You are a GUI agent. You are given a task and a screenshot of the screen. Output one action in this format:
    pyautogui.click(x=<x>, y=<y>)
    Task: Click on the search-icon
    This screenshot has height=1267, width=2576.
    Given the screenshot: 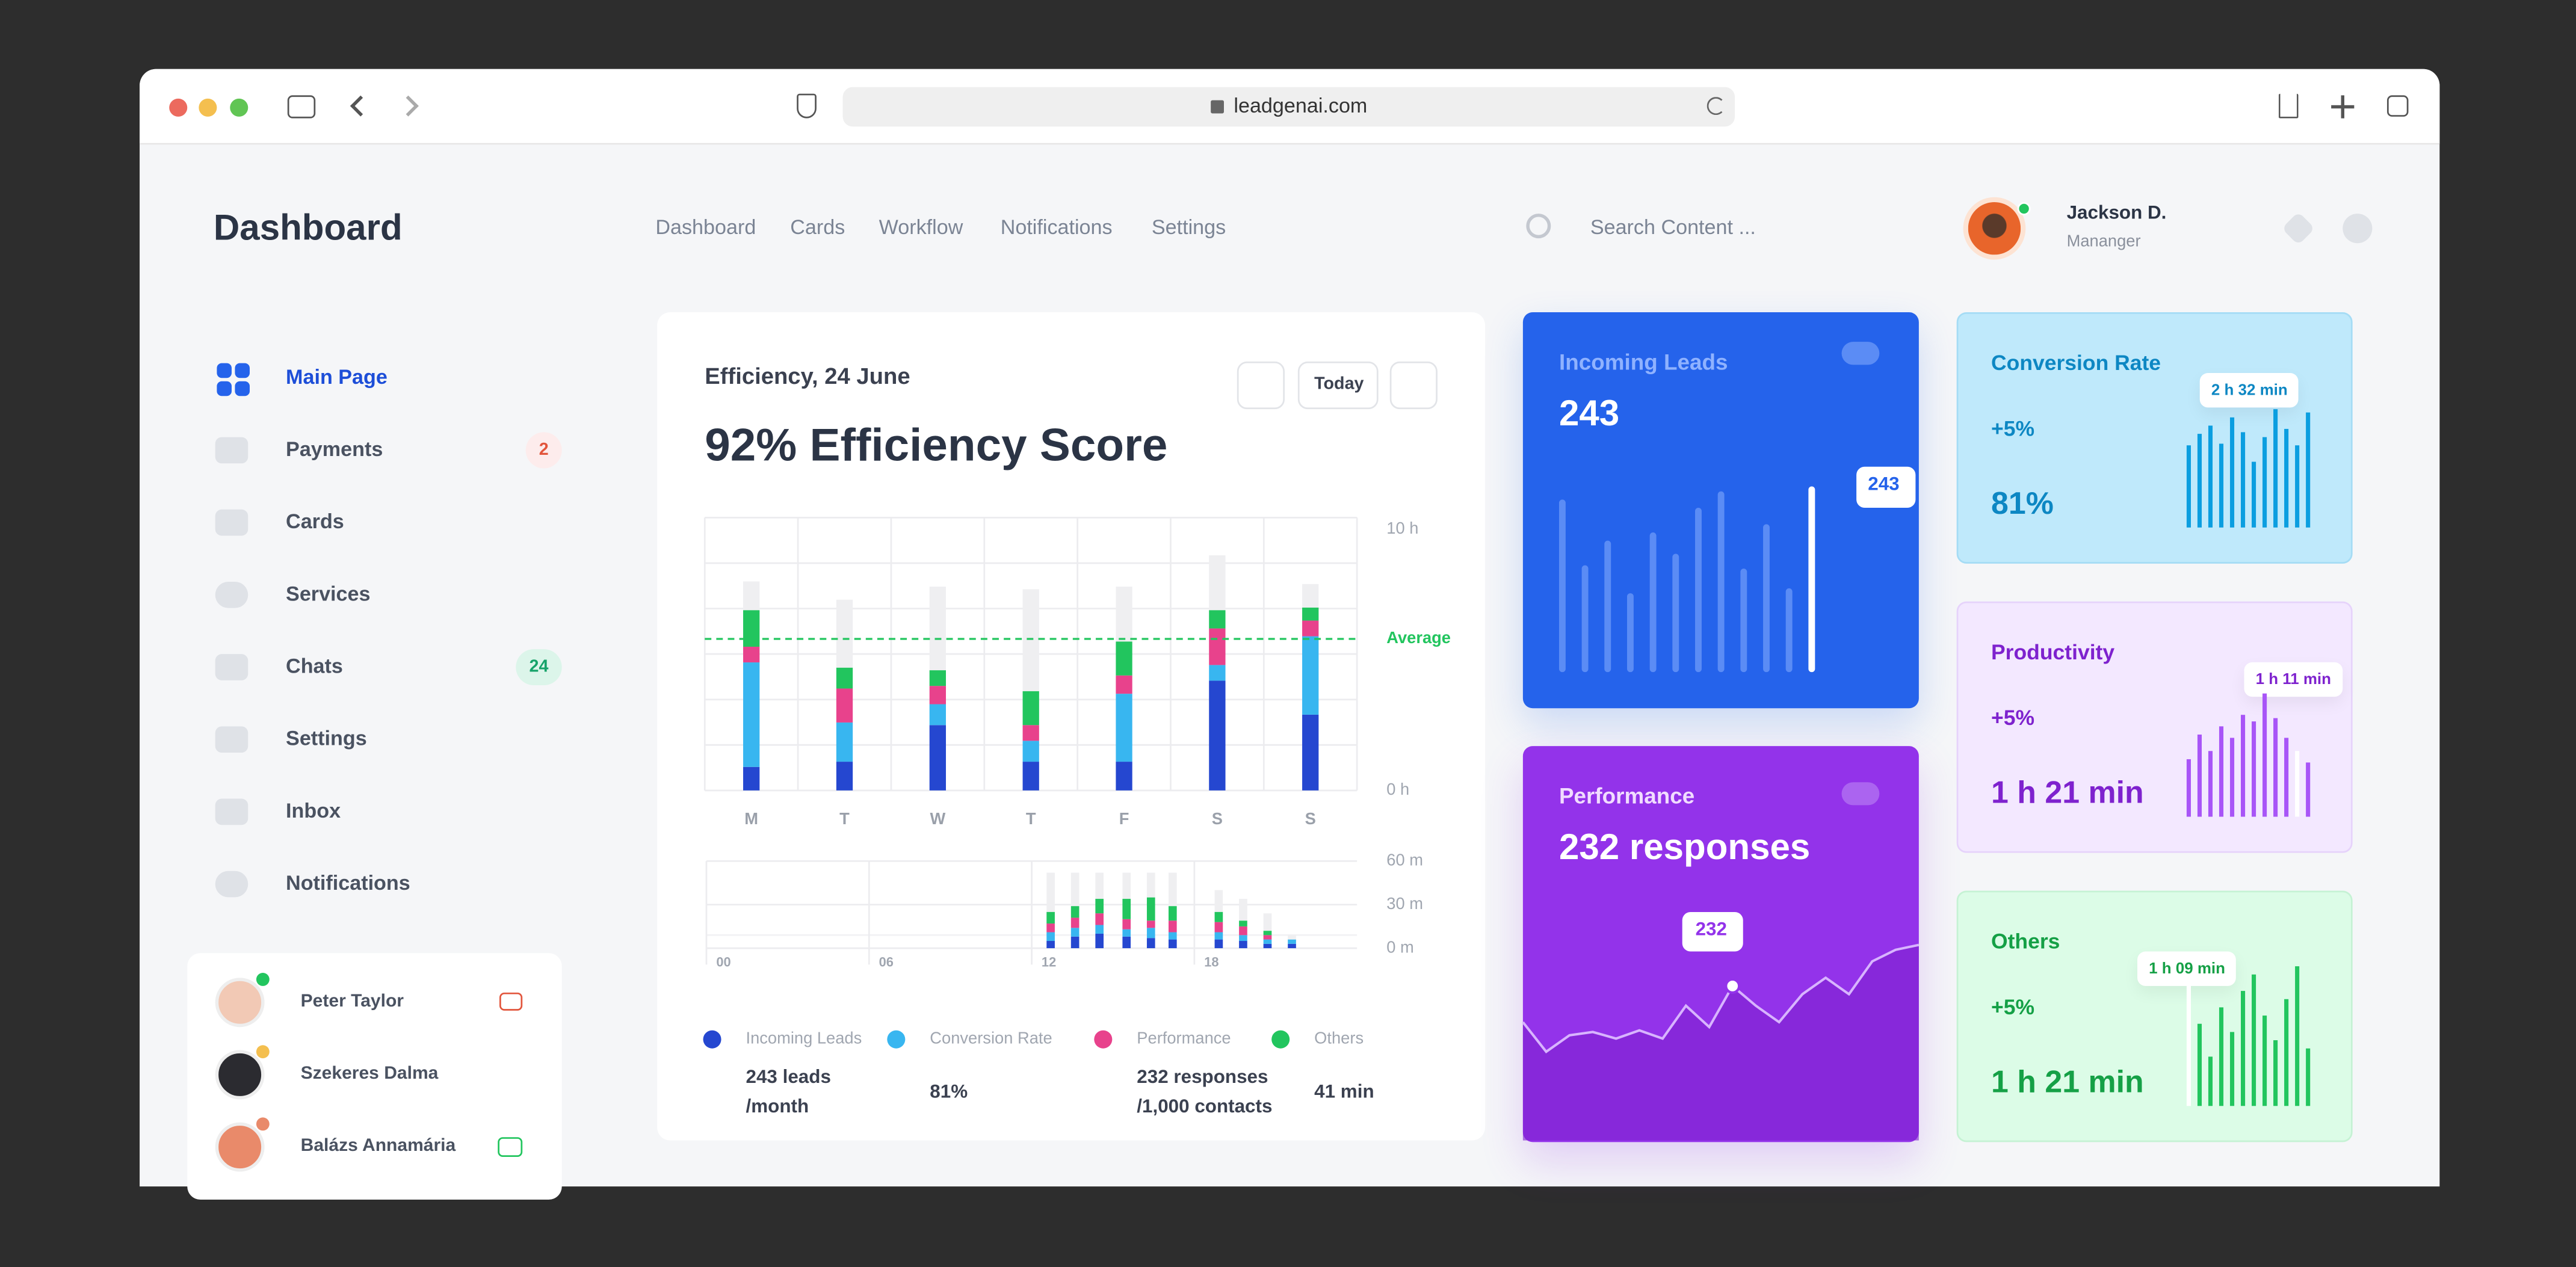 What is the action you would take?
    pyautogui.click(x=1538, y=226)
    